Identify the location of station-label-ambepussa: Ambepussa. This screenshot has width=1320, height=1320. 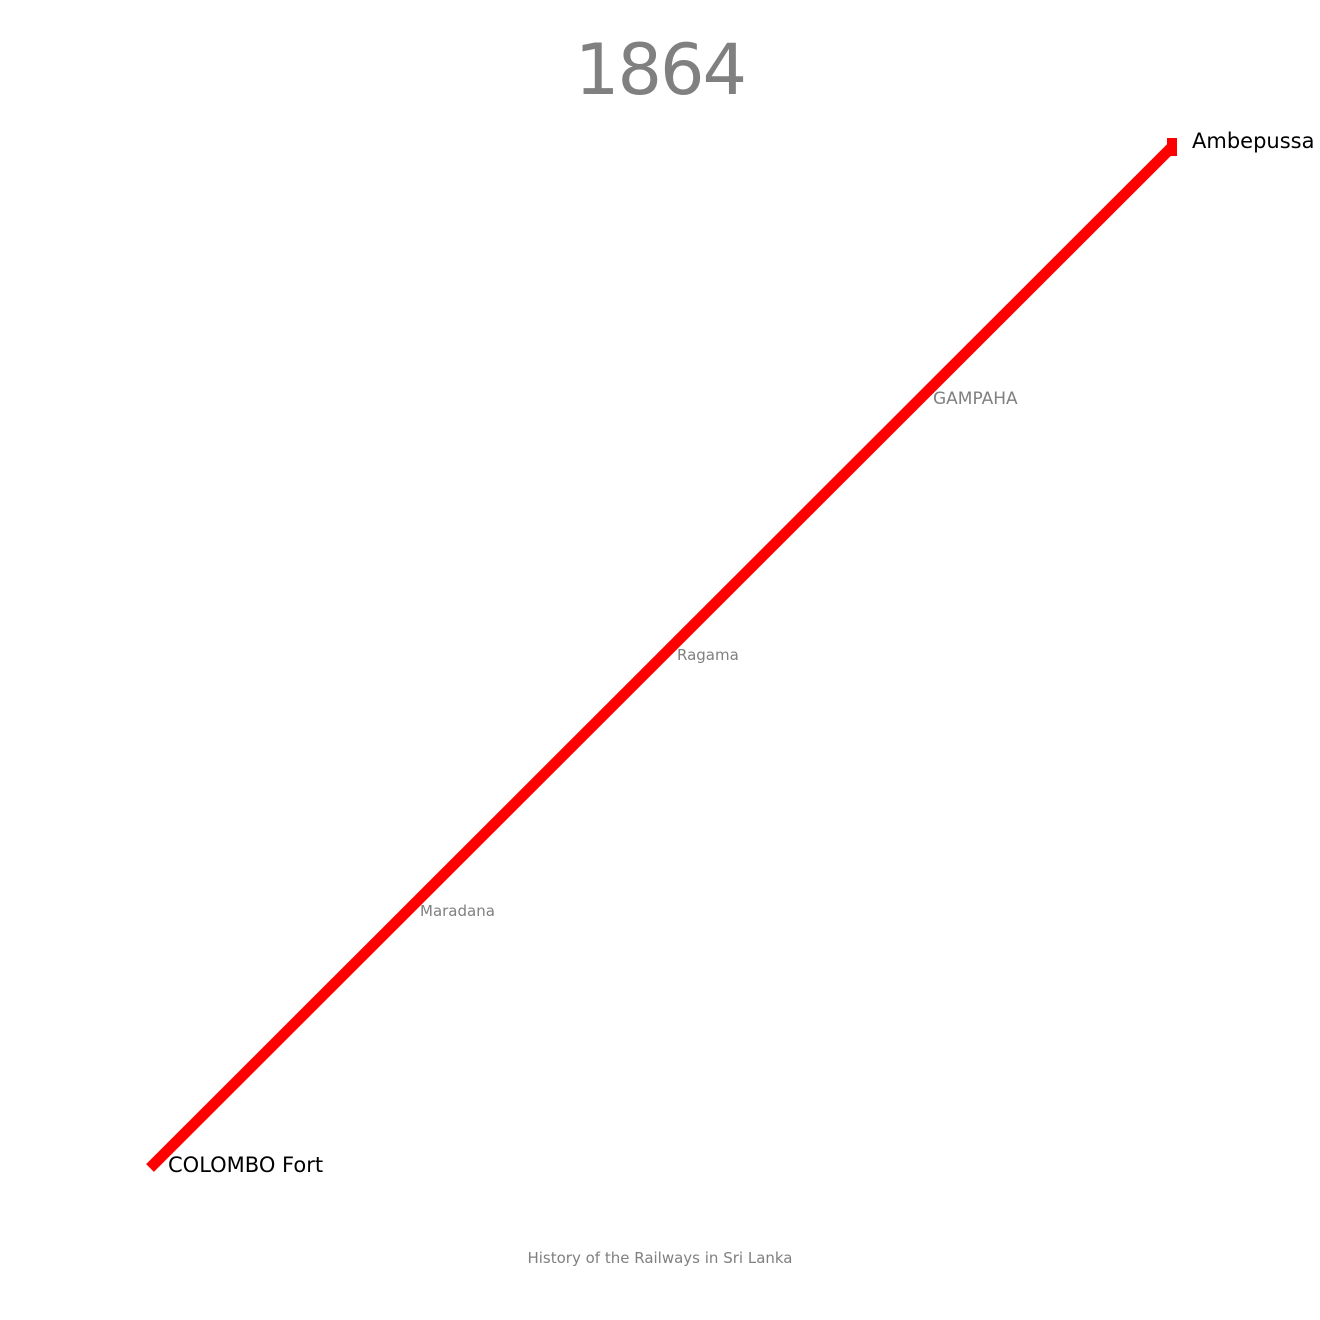
(1253, 141).